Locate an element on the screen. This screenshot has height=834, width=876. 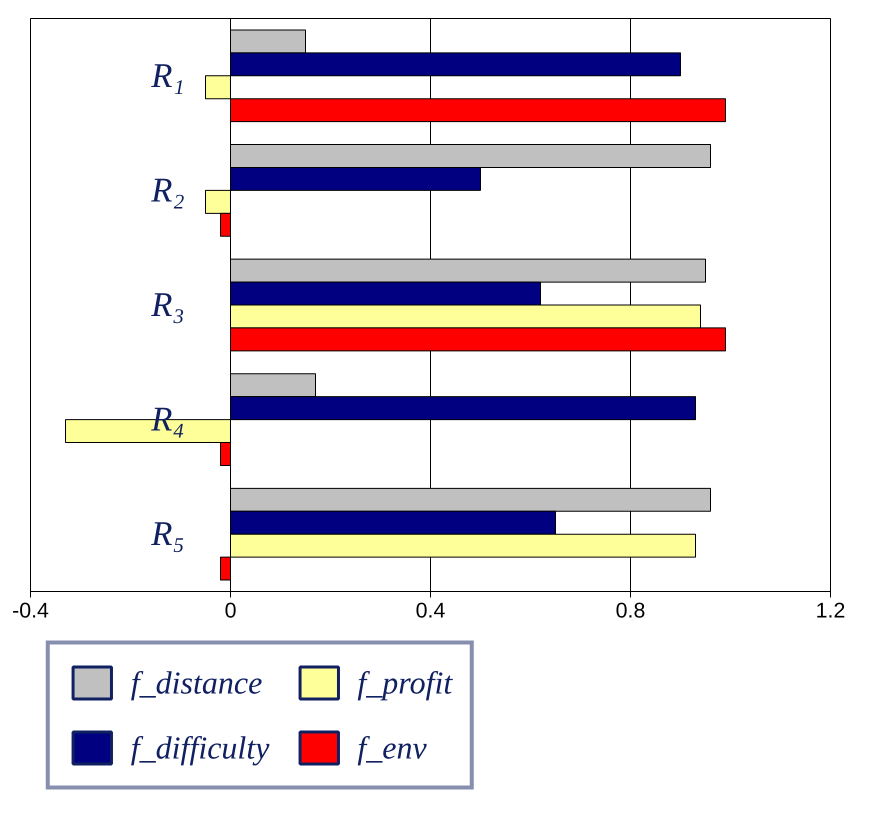
x-tick-label: 0.4 is located at coordinates (431, 610).